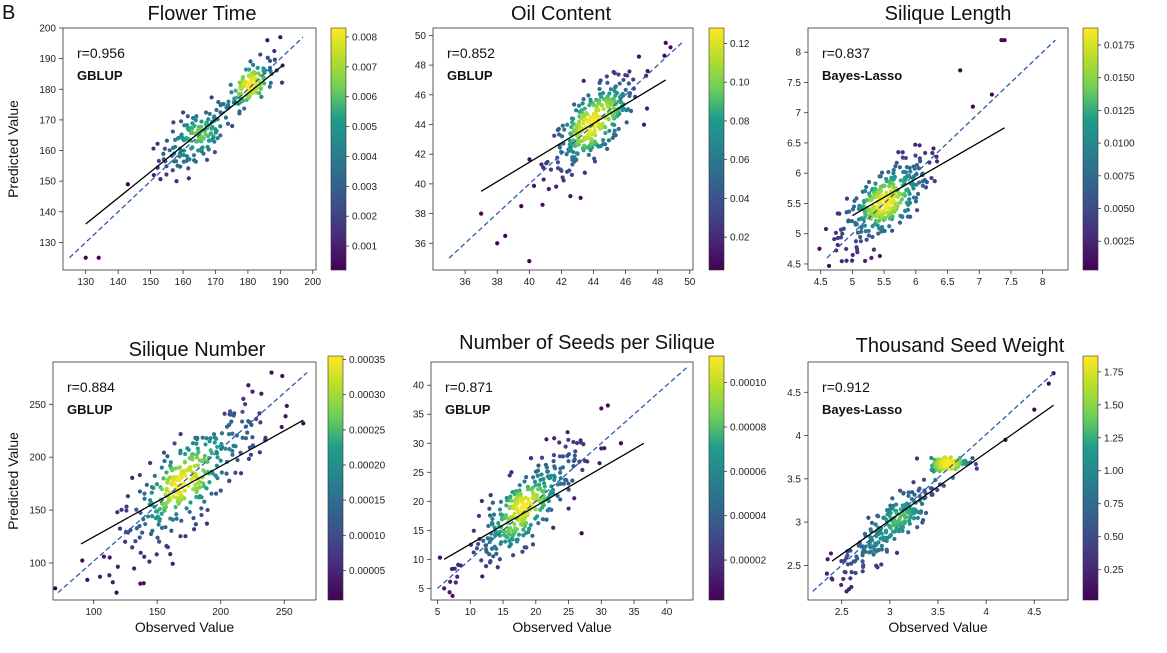  Describe the element at coordinates (748, 383) in the screenshot. I see `colorbar-tick-label: 0.00010` at that location.